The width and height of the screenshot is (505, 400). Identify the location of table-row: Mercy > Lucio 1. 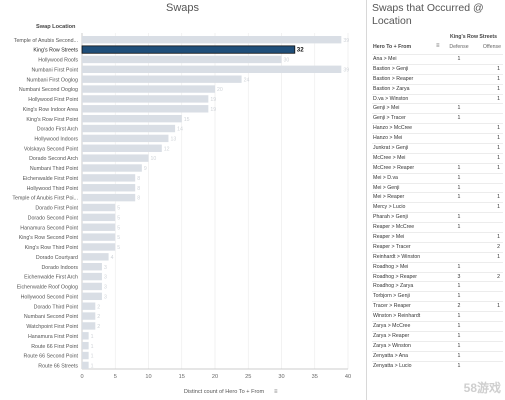
(437, 207).